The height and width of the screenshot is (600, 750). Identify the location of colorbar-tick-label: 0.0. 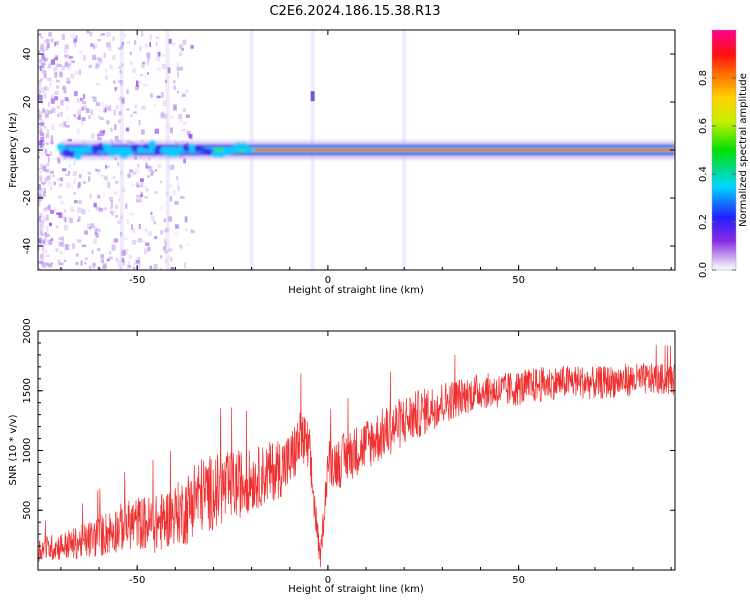
(703, 270).